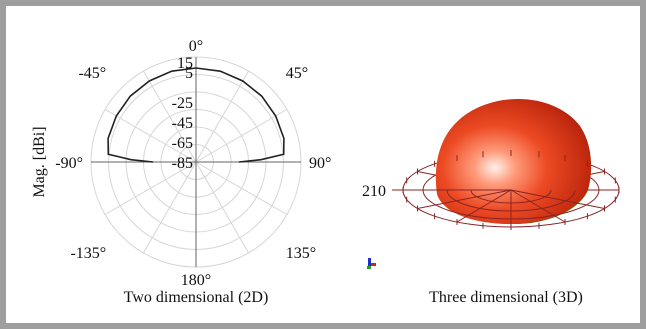 The width and height of the screenshot is (646, 329). Describe the element at coordinates (88, 253) in the screenshot. I see `angle-tick-label: -135°` at that location.